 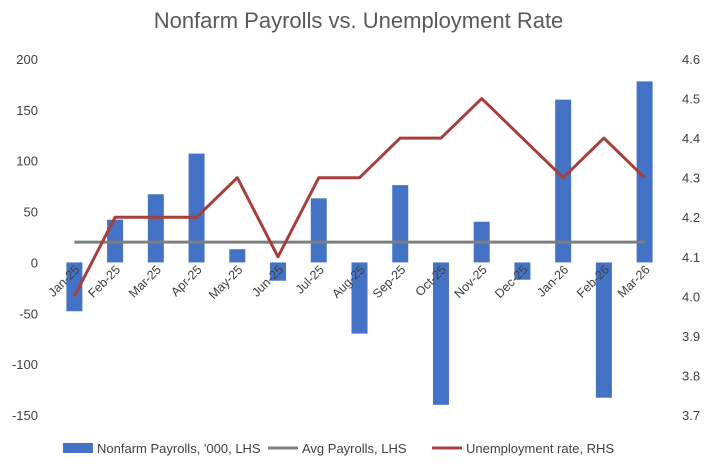 I want to click on right-axis-tick-label: 3.7, so click(x=691, y=415).